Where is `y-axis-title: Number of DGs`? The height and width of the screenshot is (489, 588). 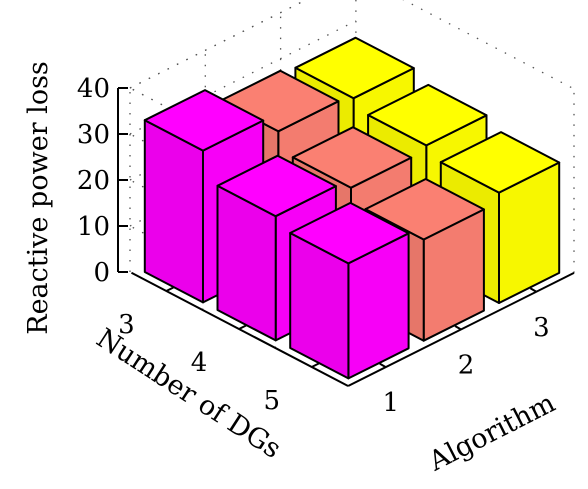 y-axis-title: Number of DGs is located at coordinates (189, 394).